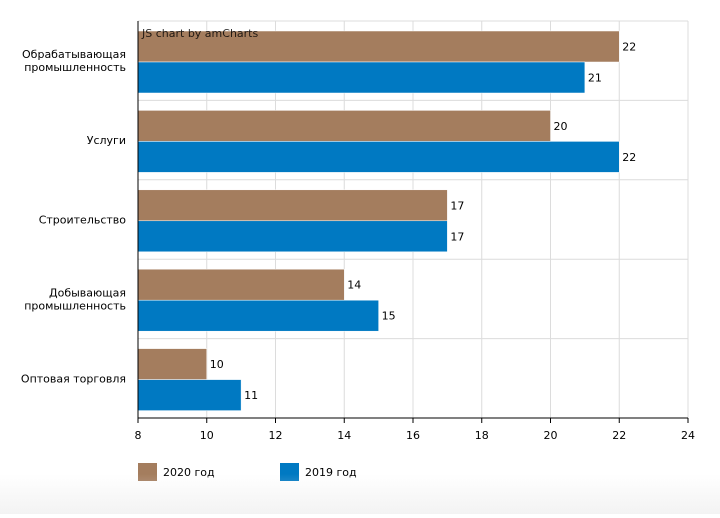 This screenshot has height=518, width=720. What do you see at coordinates (360, 494) in the screenshot?
I see `bottom-fade` at bounding box center [360, 494].